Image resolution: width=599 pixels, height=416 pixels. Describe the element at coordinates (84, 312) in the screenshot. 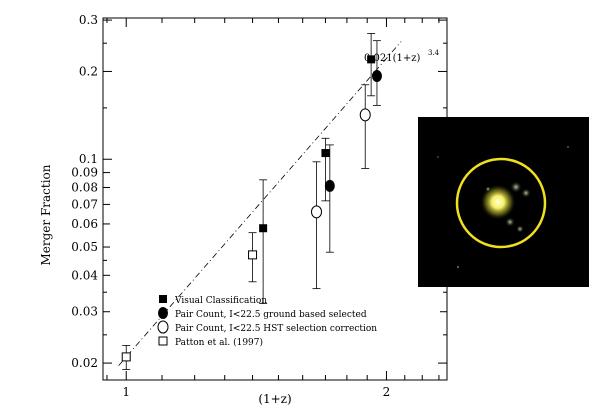

I see `y-tick-label: 0.03` at that location.